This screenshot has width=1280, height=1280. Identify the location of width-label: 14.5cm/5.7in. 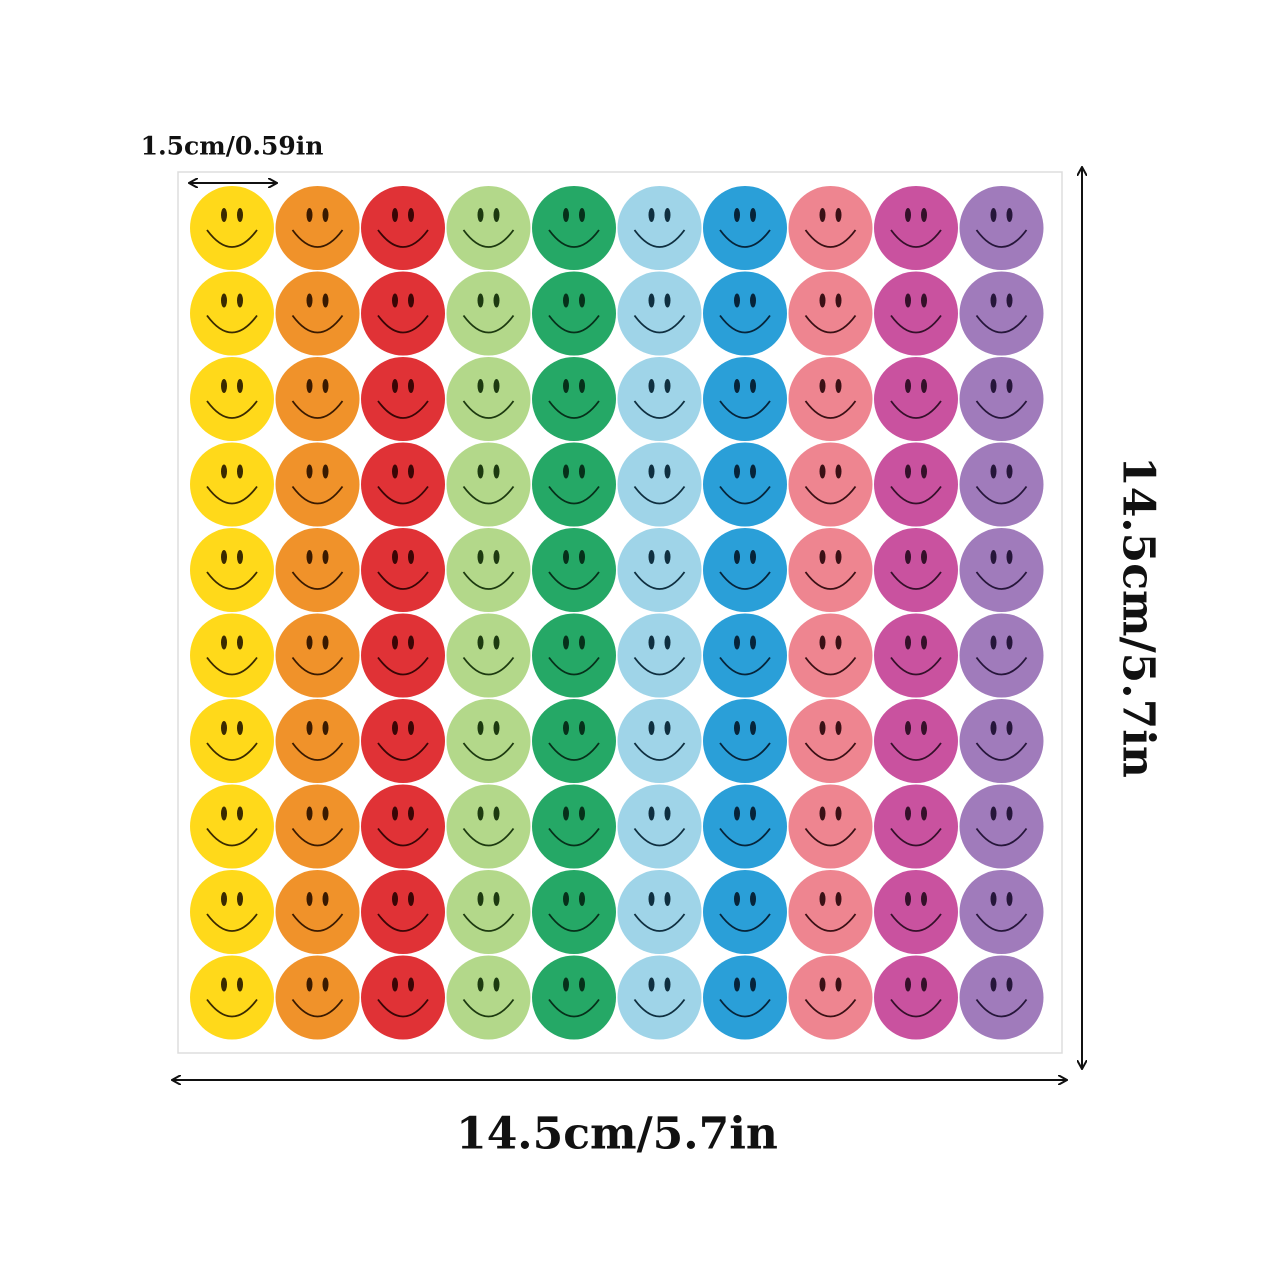
(617, 1134).